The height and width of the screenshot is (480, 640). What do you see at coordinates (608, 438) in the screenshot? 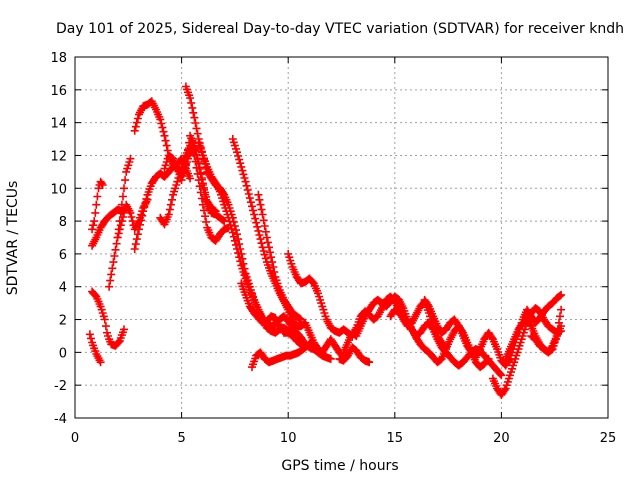
I see `x-tick-label: 25` at bounding box center [608, 438].